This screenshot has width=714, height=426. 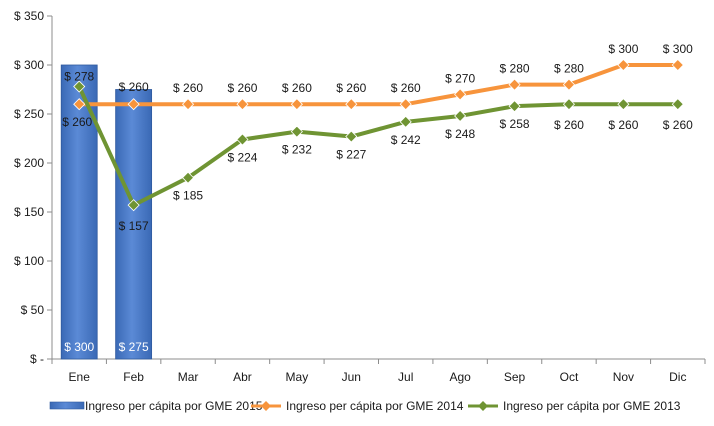 I want to click on series-line, so click(x=378, y=85).